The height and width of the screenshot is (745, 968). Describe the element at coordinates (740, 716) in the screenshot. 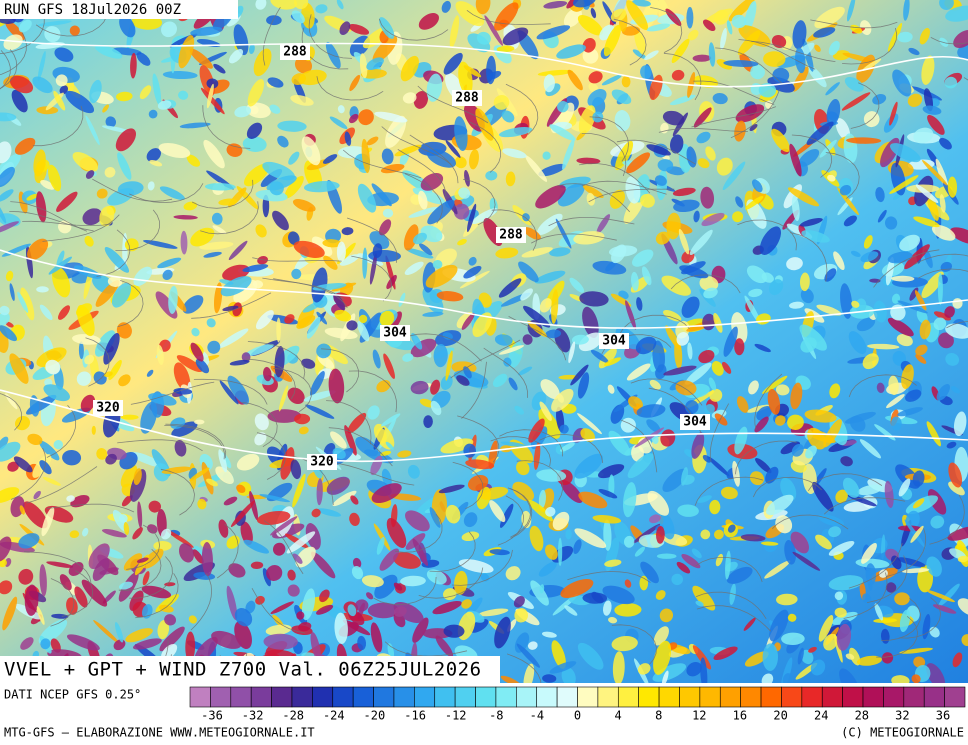

I see `colorbar-tick-label: 16` at that location.